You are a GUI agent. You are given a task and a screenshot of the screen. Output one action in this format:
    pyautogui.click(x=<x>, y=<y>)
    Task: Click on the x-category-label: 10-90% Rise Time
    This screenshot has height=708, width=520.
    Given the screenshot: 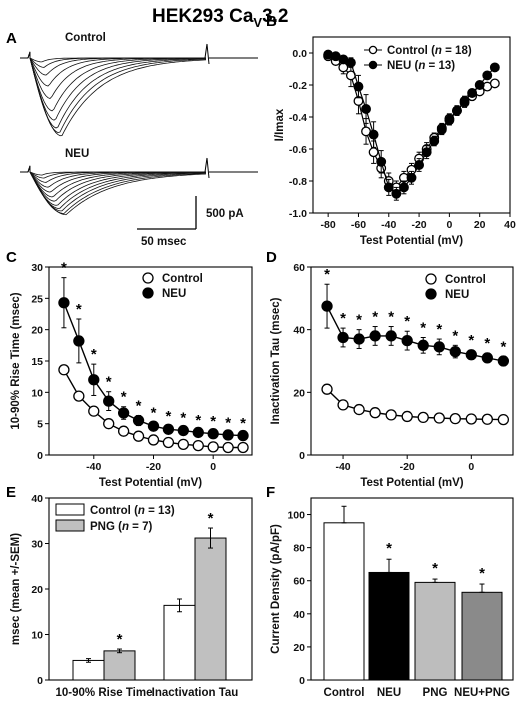 What is the action you would take?
    pyautogui.click(x=104, y=693)
    